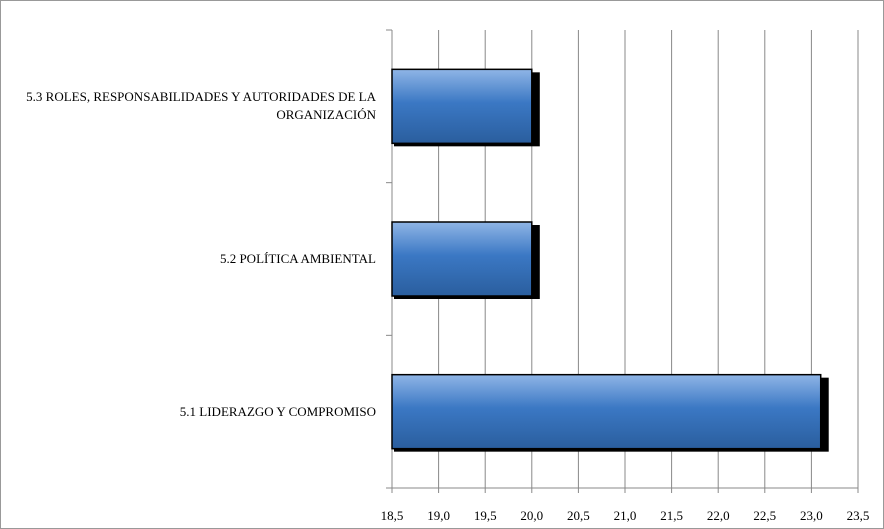 The height and width of the screenshot is (529, 884). Describe the element at coordinates (531, 515) in the screenshot. I see `x-tick-label: 20,0` at that location.